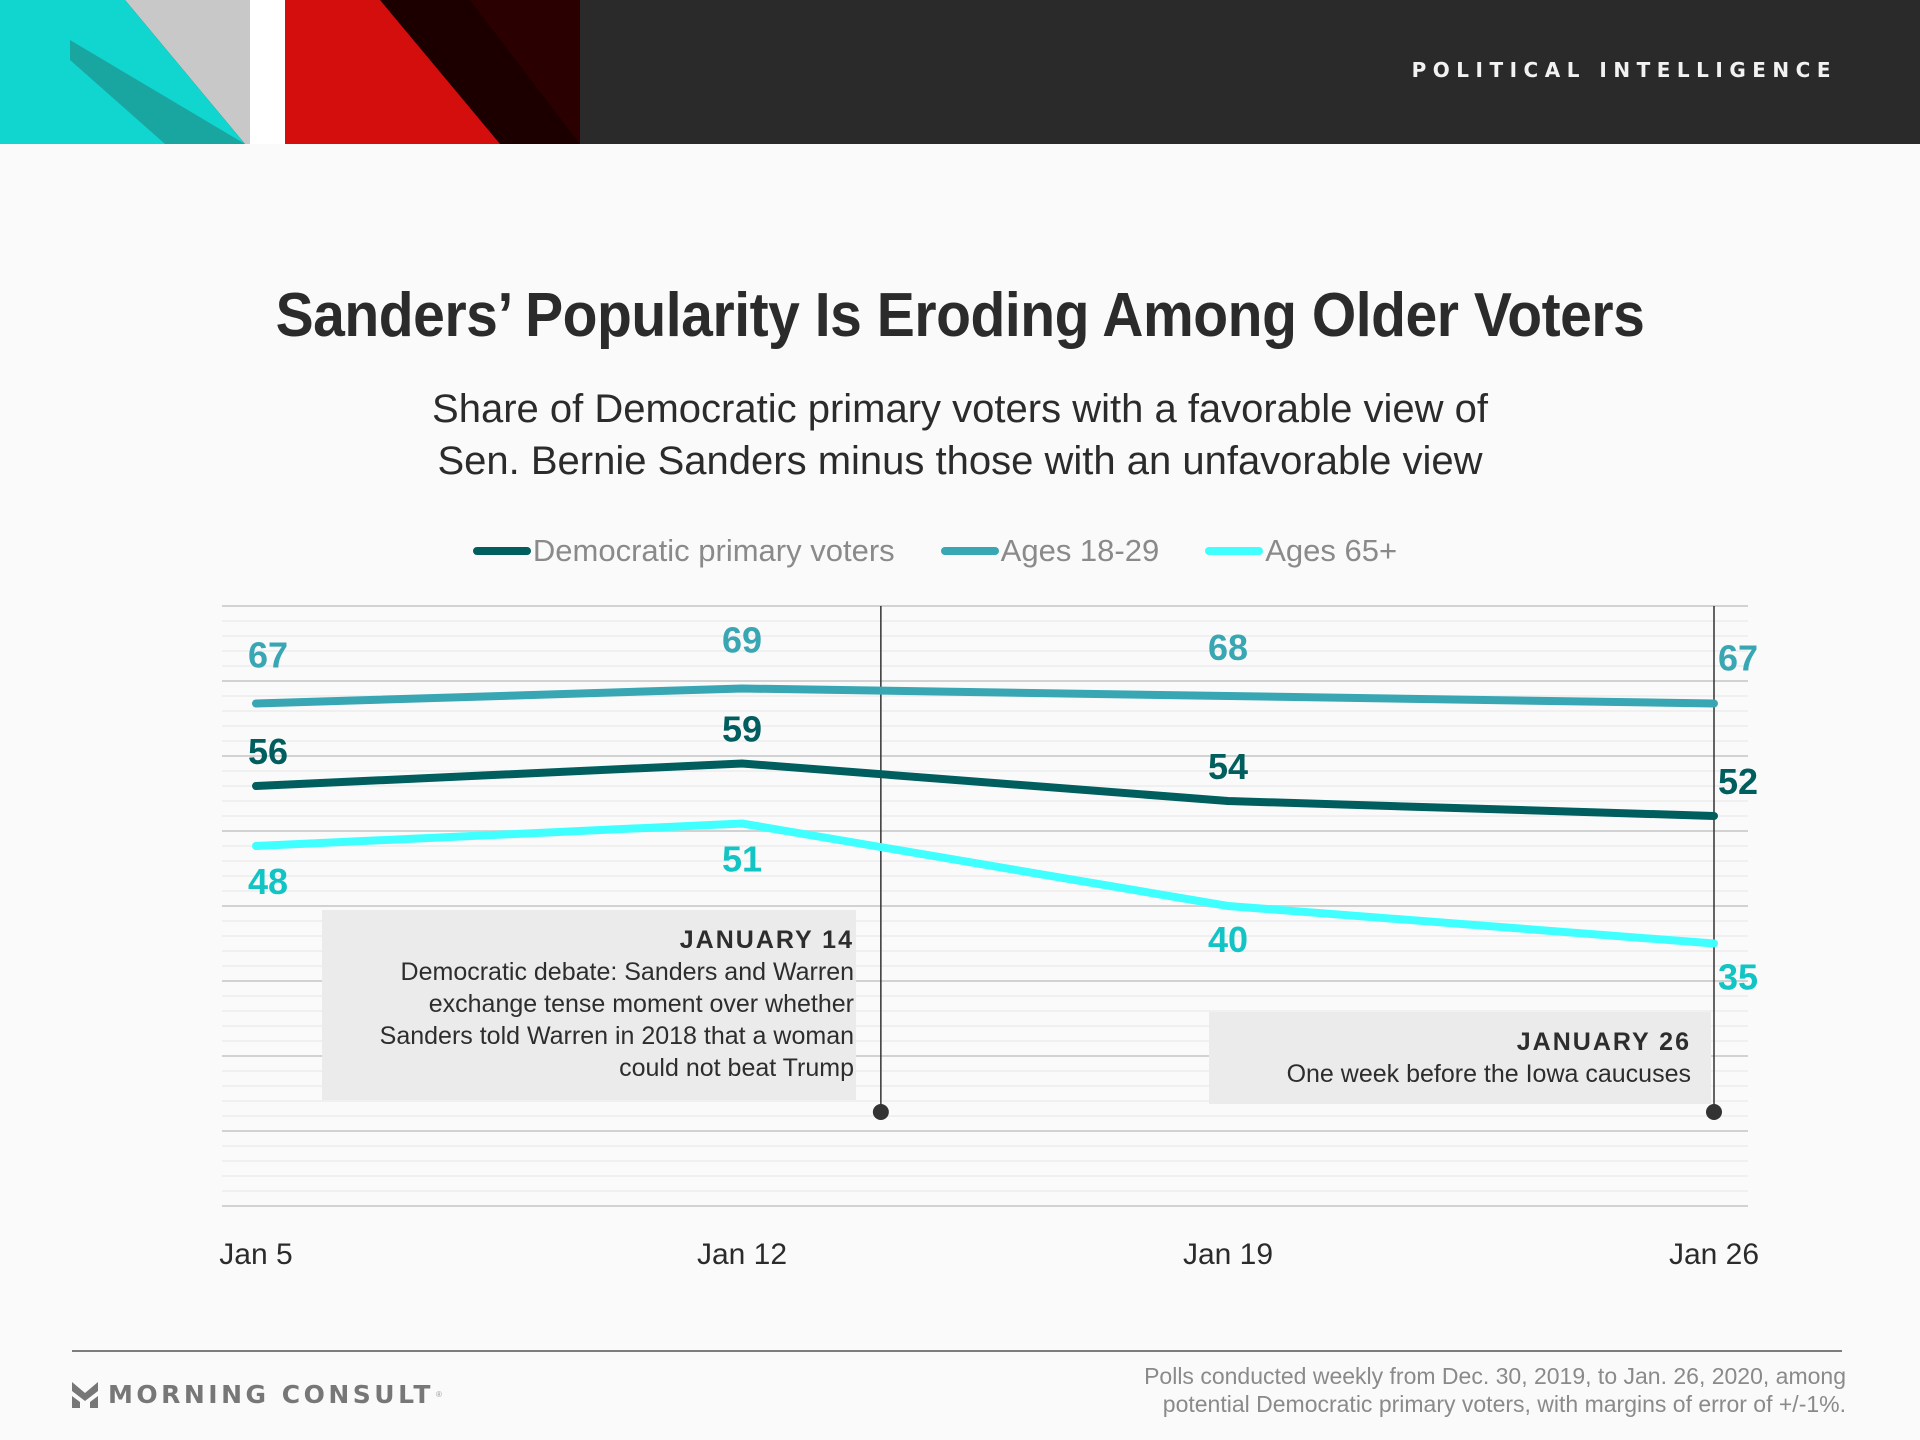 The height and width of the screenshot is (1440, 1920). What do you see at coordinates (766, 940) in the screenshot?
I see `annotation-date: JANUARY 14` at bounding box center [766, 940].